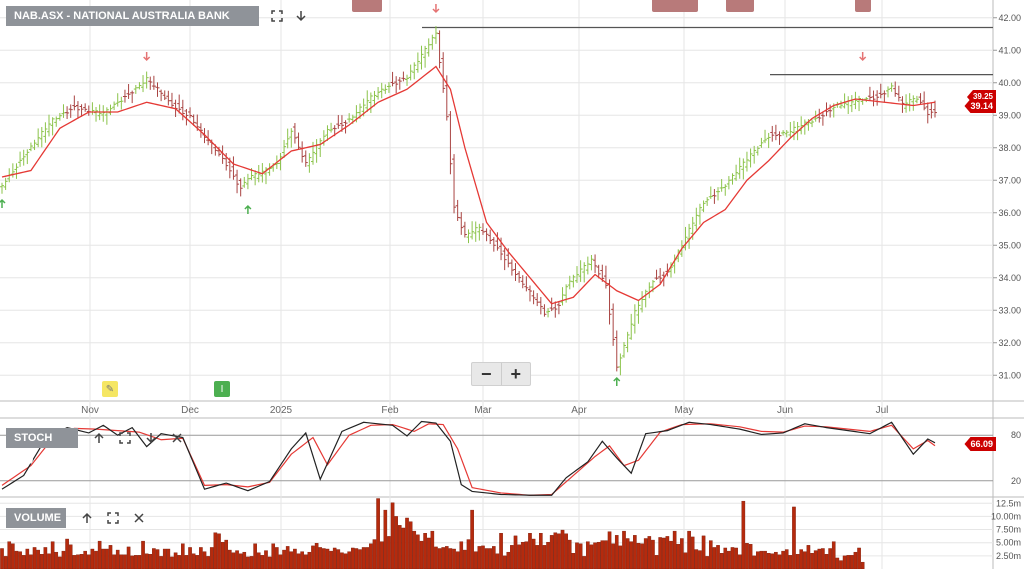 This screenshot has height=569, width=1024. What do you see at coordinates (1008, 503) in the screenshot?
I see `volume-tick-label: 12.5m` at bounding box center [1008, 503].